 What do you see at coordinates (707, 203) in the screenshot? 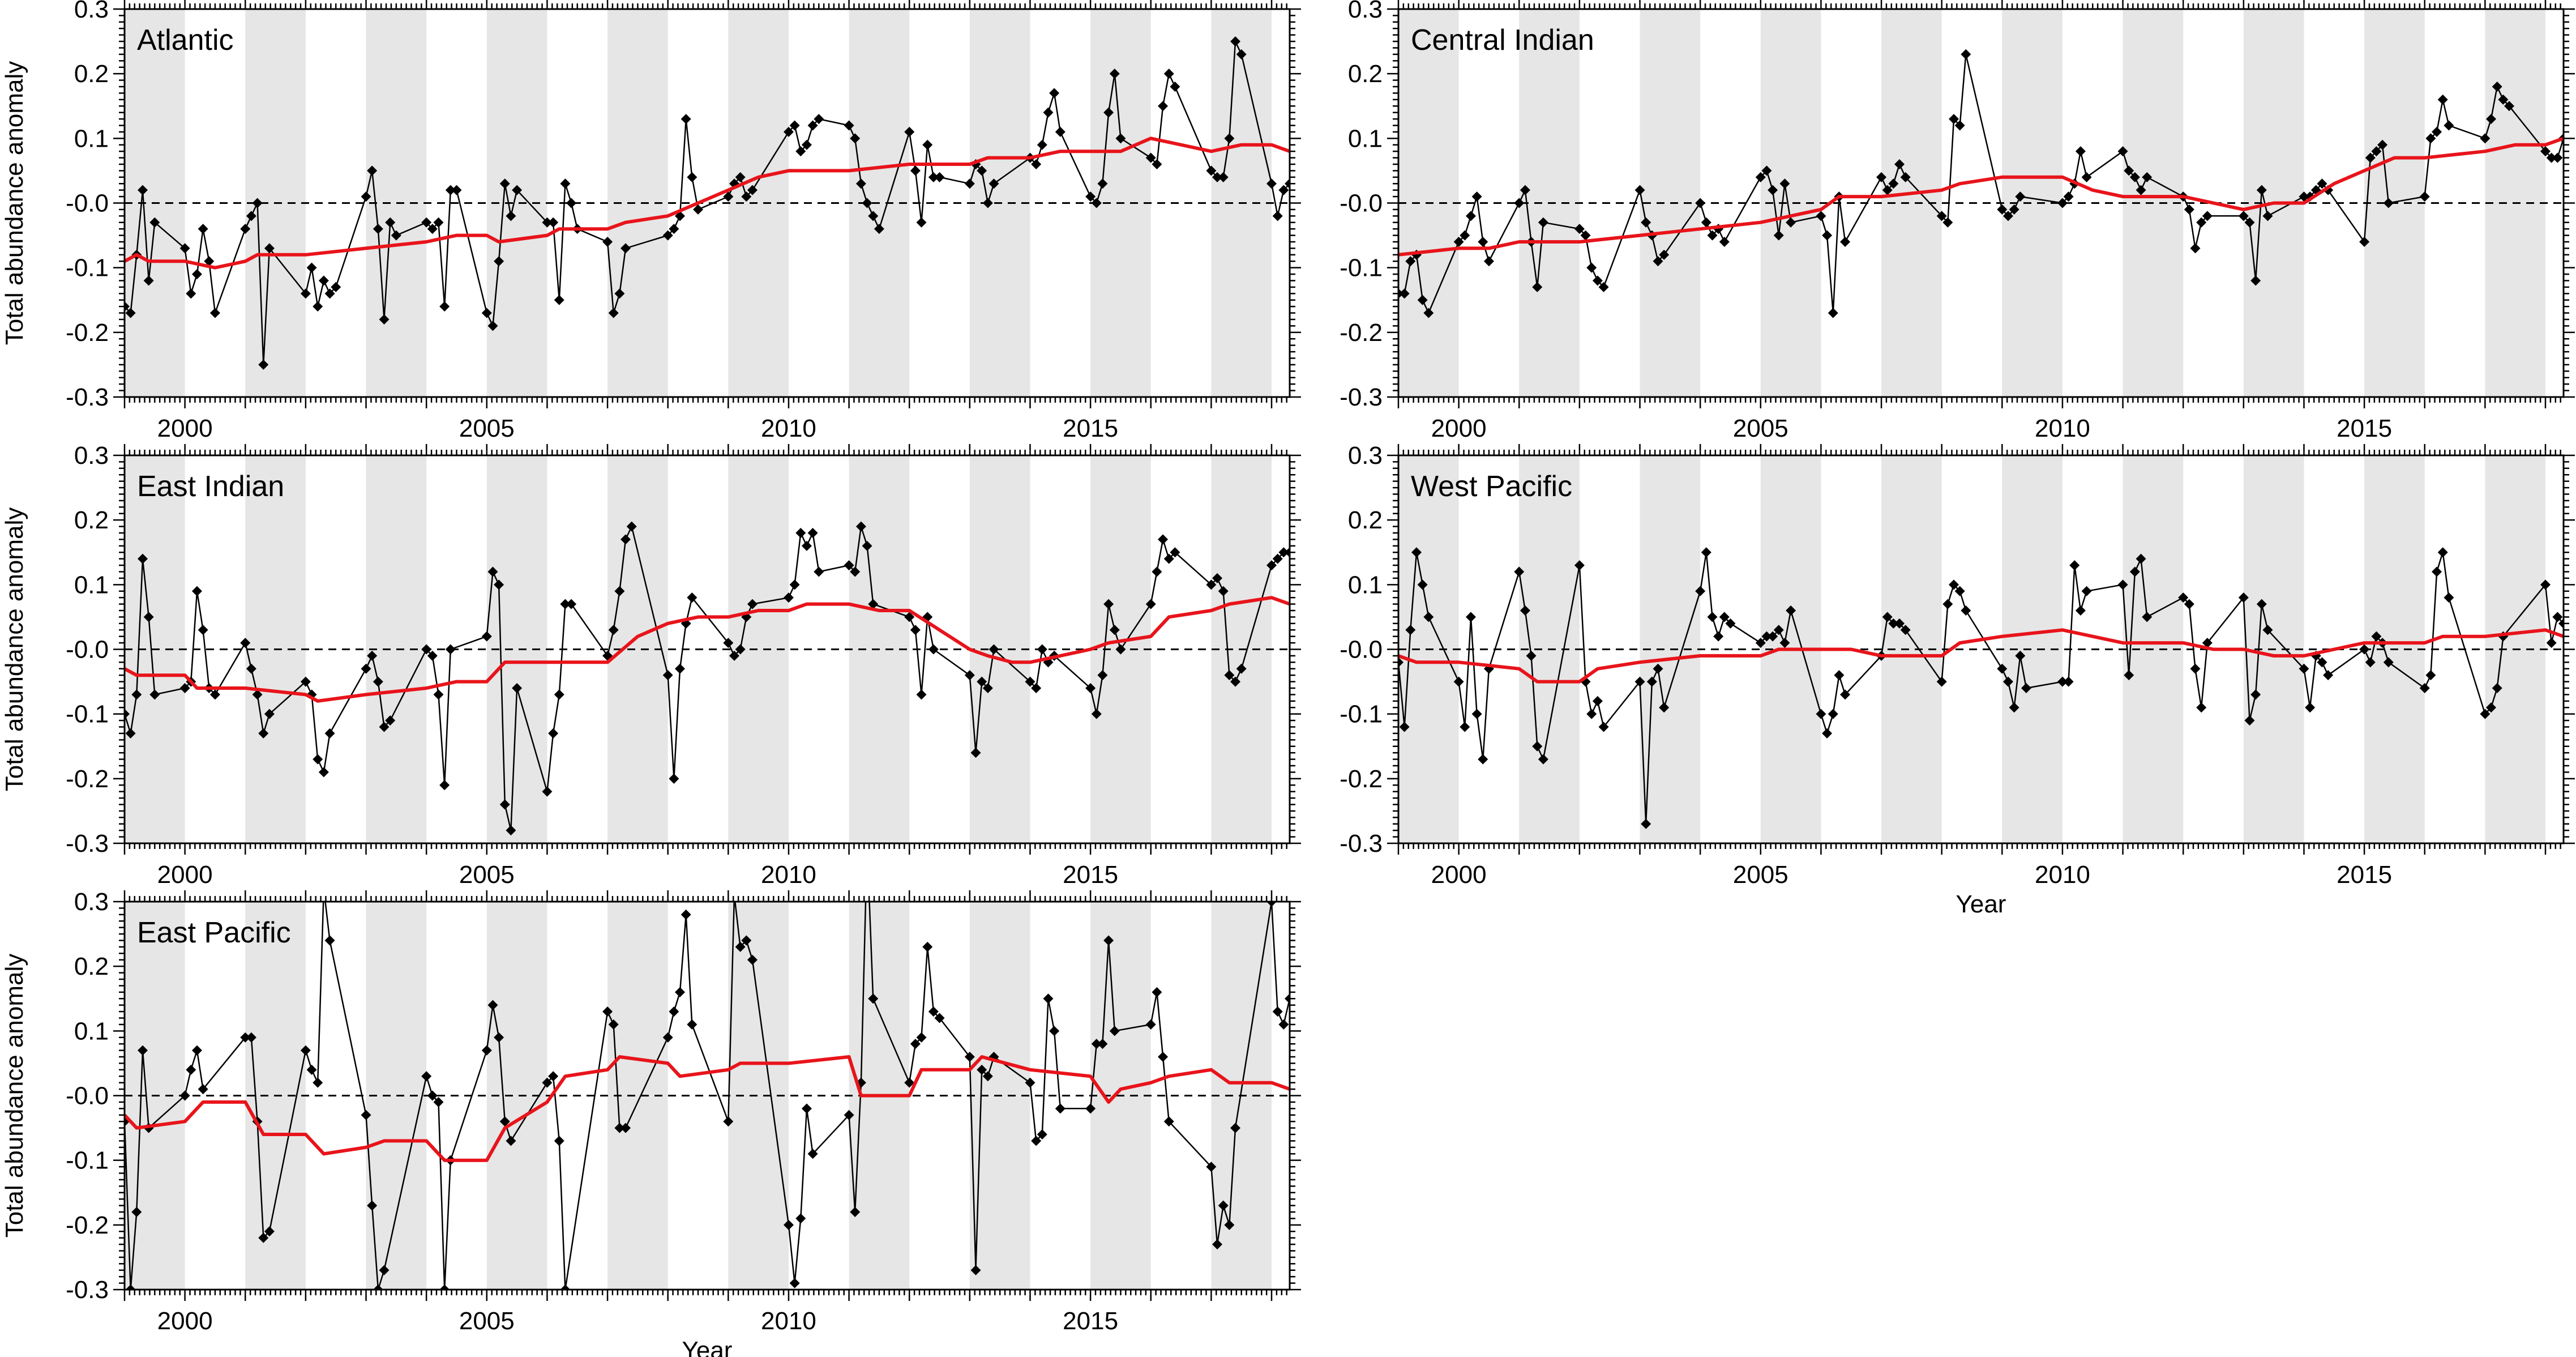
I see `monthly-series-line` at bounding box center [707, 203].